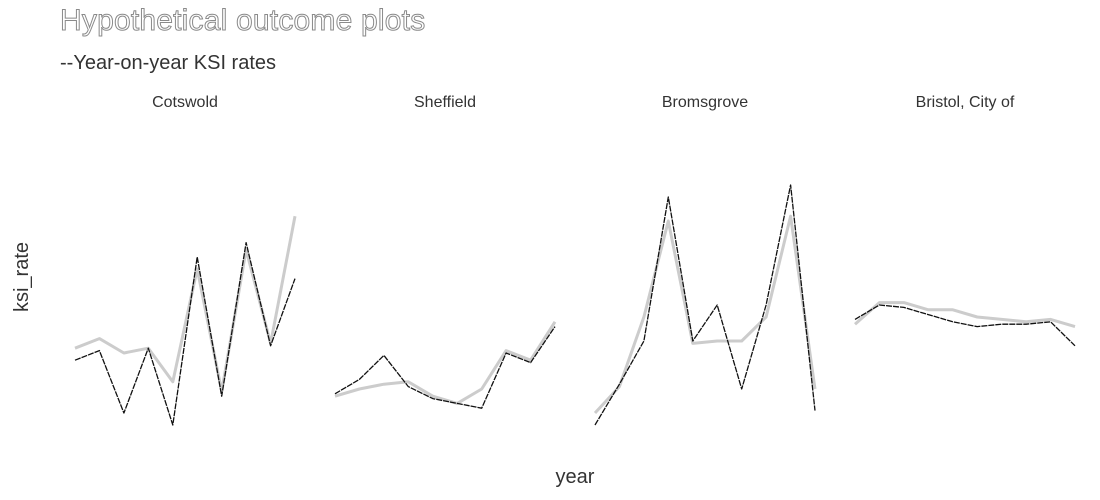  Describe the element at coordinates (445, 251) in the screenshot. I see `facet-panel-1: Sheffield` at that location.